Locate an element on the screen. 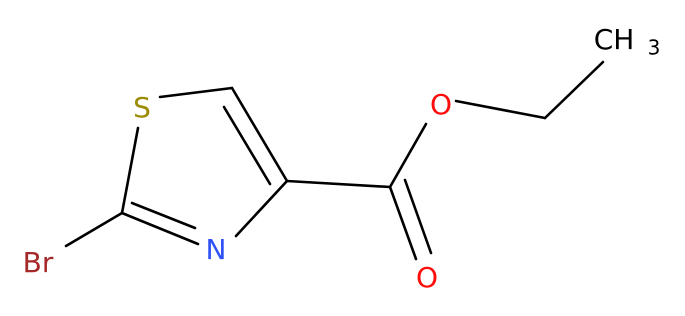 The height and width of the screenshot is (316, 685). atom-subscript: 3 is located at coordinates (654, 48).